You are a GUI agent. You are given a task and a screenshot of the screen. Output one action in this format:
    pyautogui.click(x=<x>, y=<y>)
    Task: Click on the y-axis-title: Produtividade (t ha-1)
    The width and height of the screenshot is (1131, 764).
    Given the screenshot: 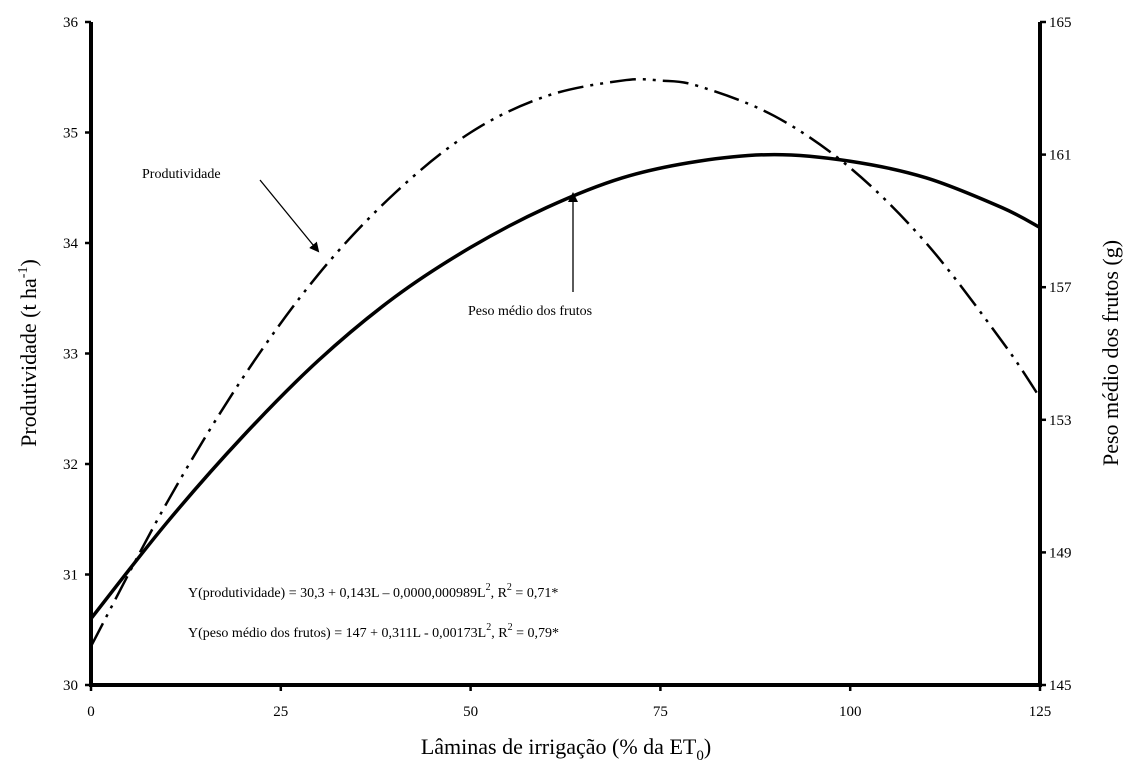 What is the action you would take?
    pyautogui.click(x=28, y=353)
    